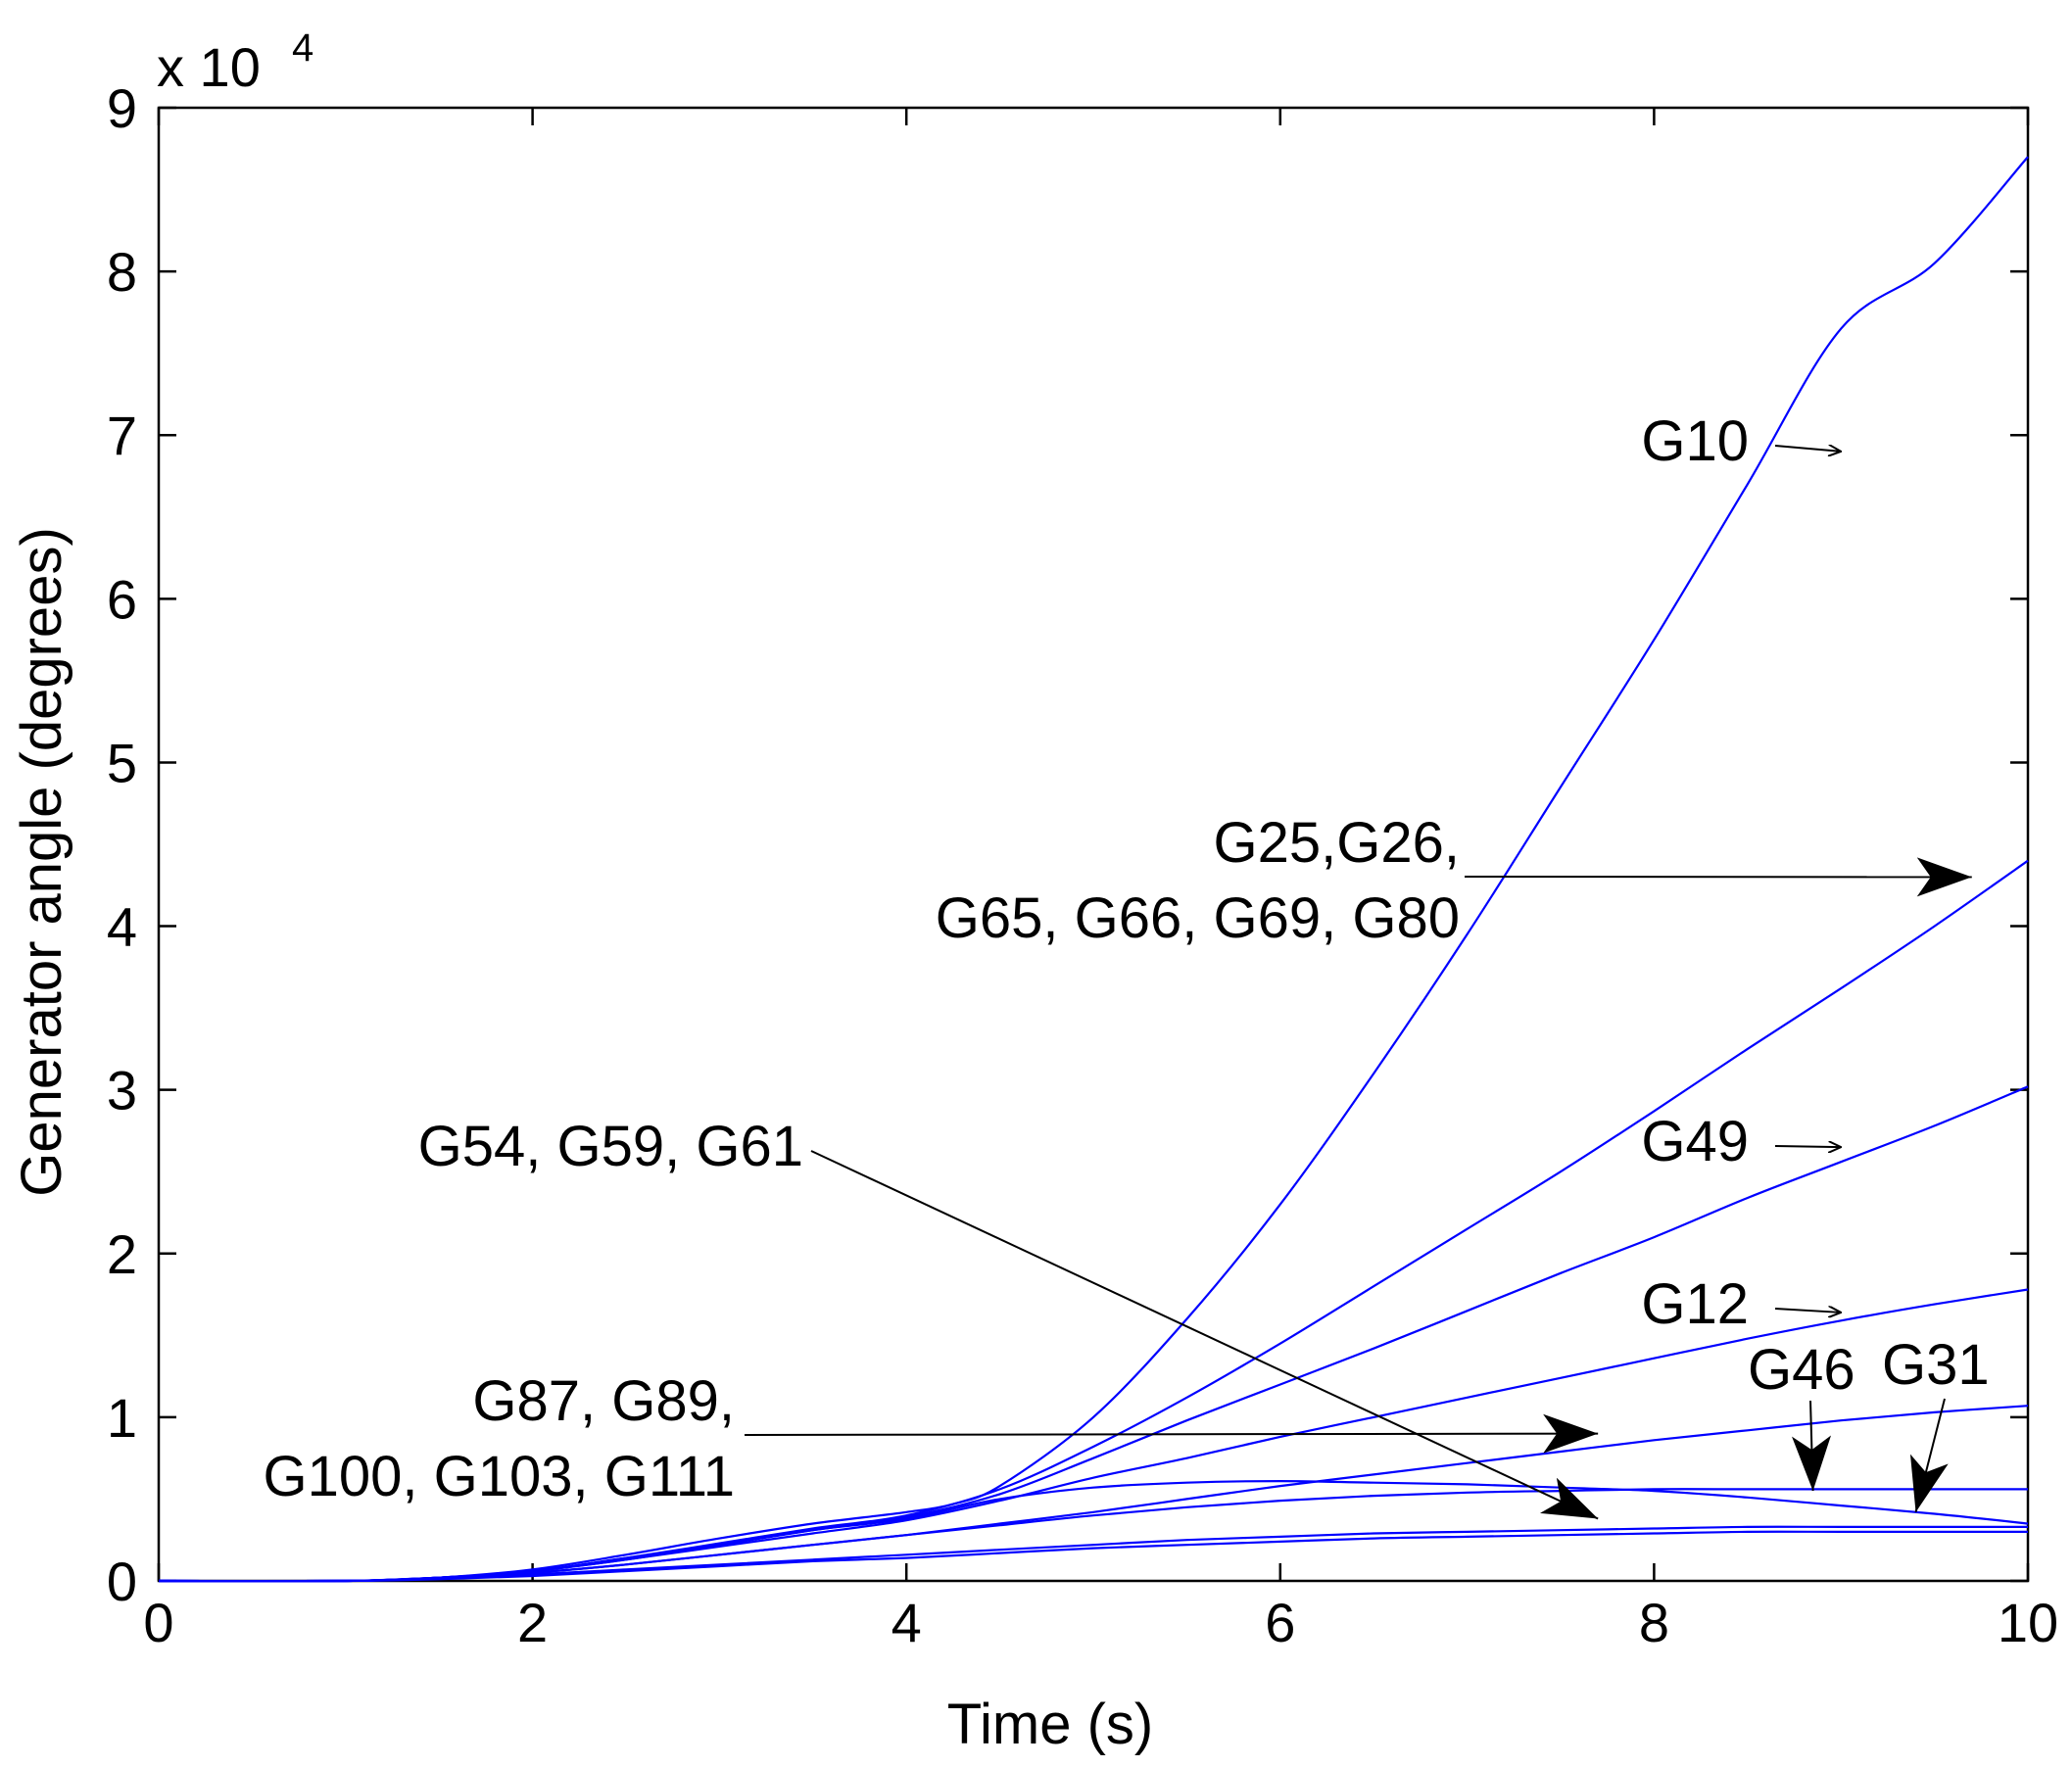  I want to click on x-tick-label: 4, so click(906, 1622).